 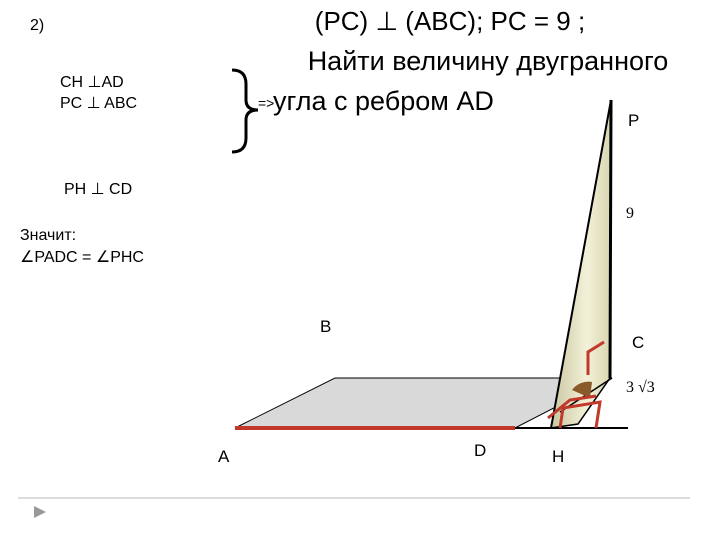 What do you see at coordinates (40, 512) in the screenshot?
I see `nav-arrow` at bounding box center [40, 512].